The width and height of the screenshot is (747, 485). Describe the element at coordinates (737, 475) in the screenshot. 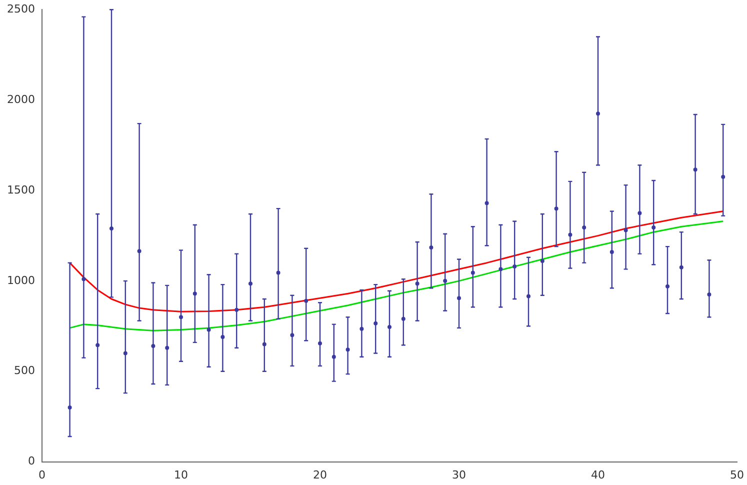

I see `x-tick-label: 50` at that location.